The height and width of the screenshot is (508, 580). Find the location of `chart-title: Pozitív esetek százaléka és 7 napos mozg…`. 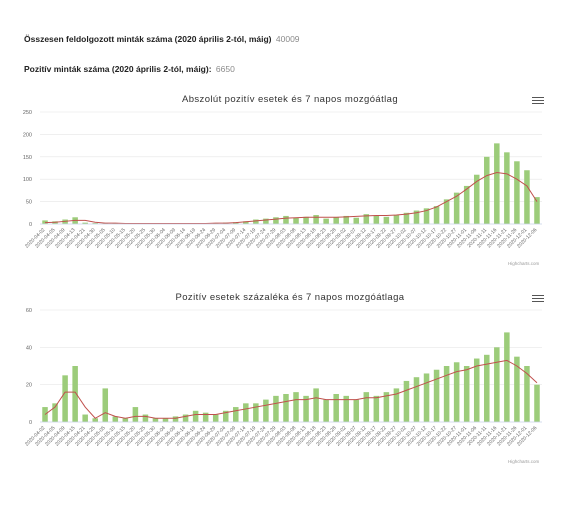

chart-title: Pozitív esetek százaléka és 7 napos mozg… is located at coordinates (290, 297).